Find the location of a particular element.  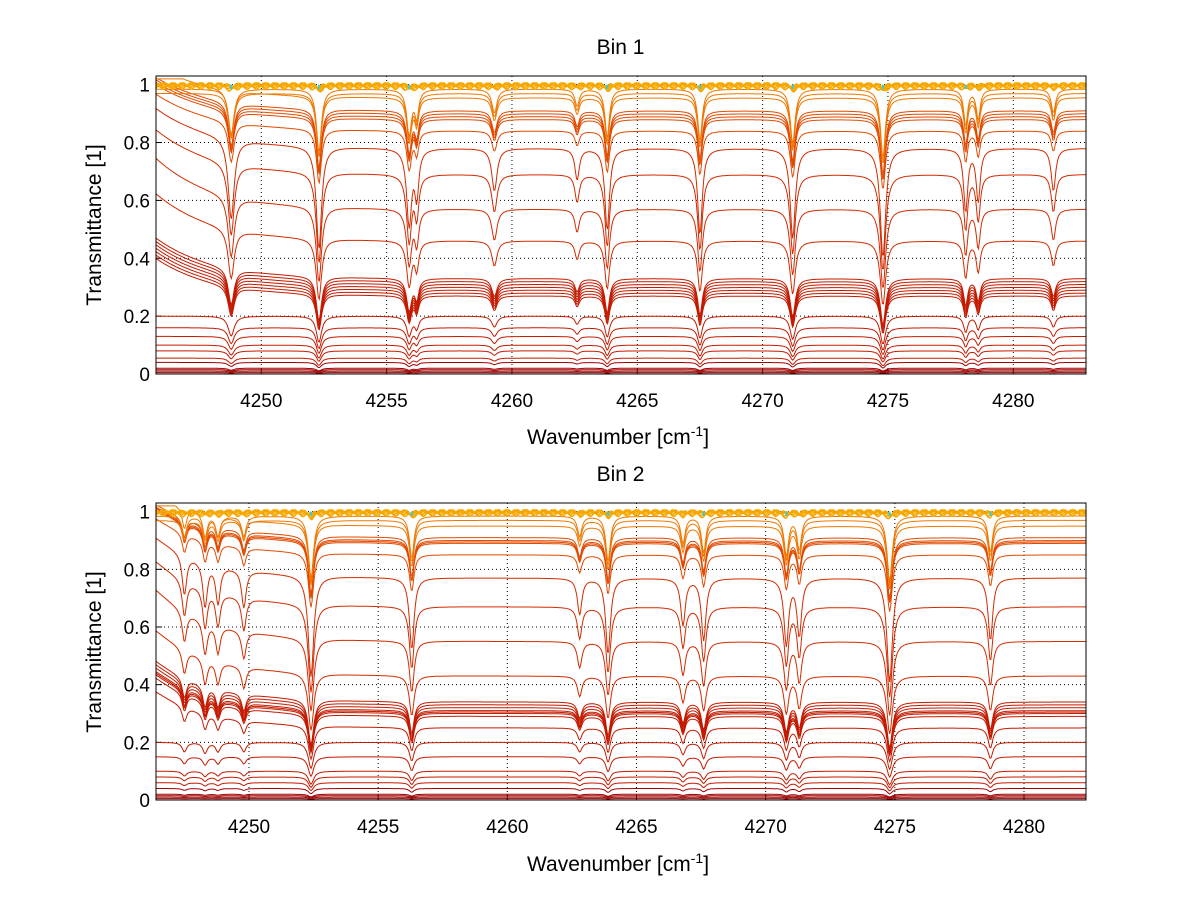

chart-title: Bin 2 is located at coordinates (621, 474).